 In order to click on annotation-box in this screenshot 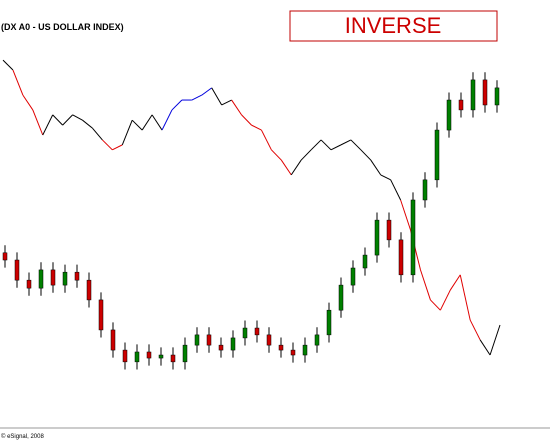, I will do `click(393, 26)`.